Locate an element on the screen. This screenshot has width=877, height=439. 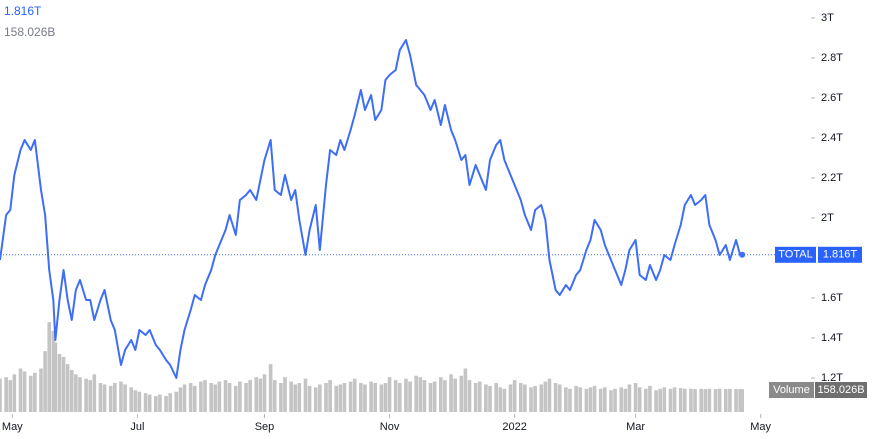
price-tag-value: 1.816T is located at coordinates (840, 255).